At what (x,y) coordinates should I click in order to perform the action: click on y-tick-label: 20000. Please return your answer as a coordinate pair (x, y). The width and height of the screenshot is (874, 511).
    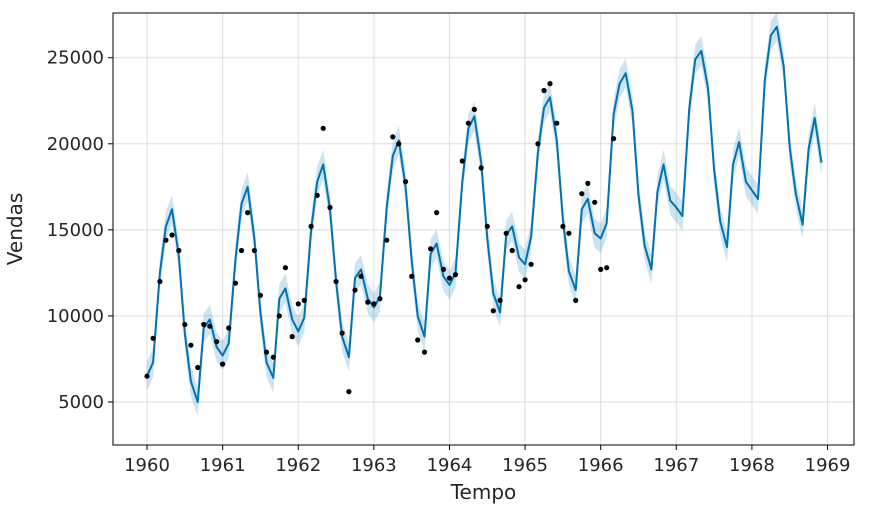
    Looking at the image, I should click on (75, 144).